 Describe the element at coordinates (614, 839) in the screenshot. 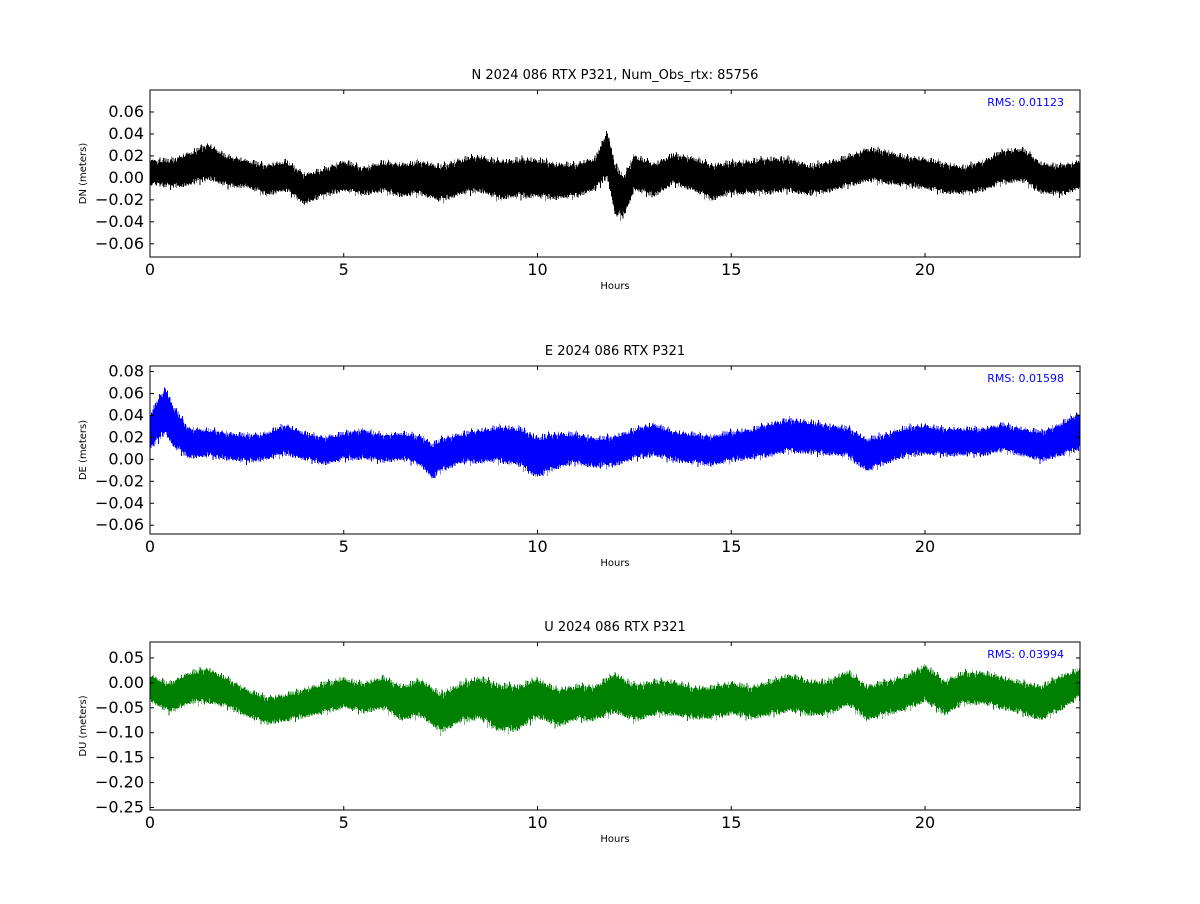

I see `up-x-axis-label: Hours` at that location.